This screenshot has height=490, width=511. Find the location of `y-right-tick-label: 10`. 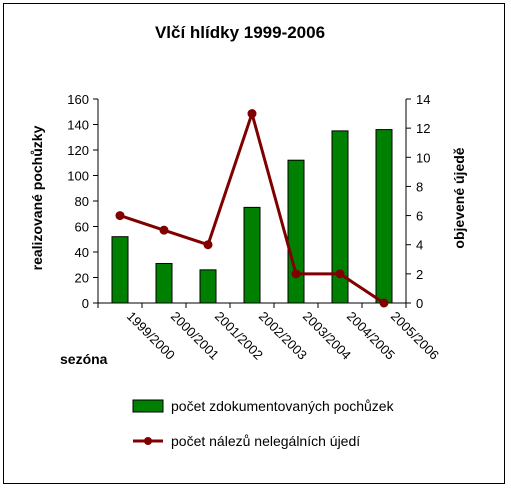

y-right-tick-label: 10 is located at coordinates (423, 157).